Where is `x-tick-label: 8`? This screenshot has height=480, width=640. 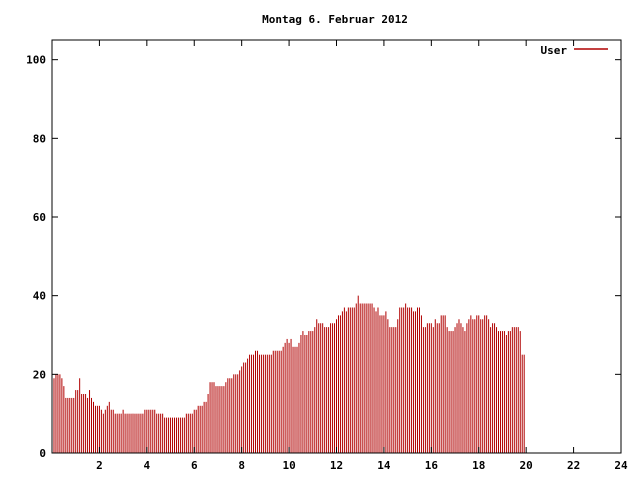
x-tick-label: 8 is located at coordinates (241, 465).